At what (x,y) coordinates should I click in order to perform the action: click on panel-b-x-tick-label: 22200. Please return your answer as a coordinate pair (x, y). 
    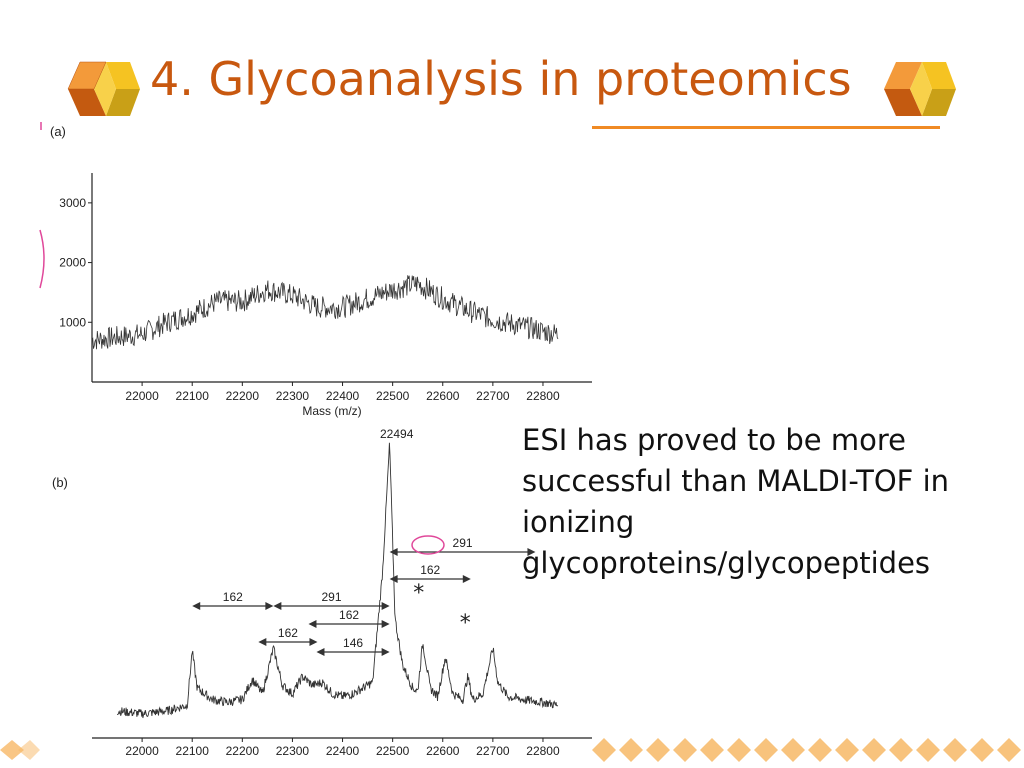
    Looking at the image, I should click on (243, 751).